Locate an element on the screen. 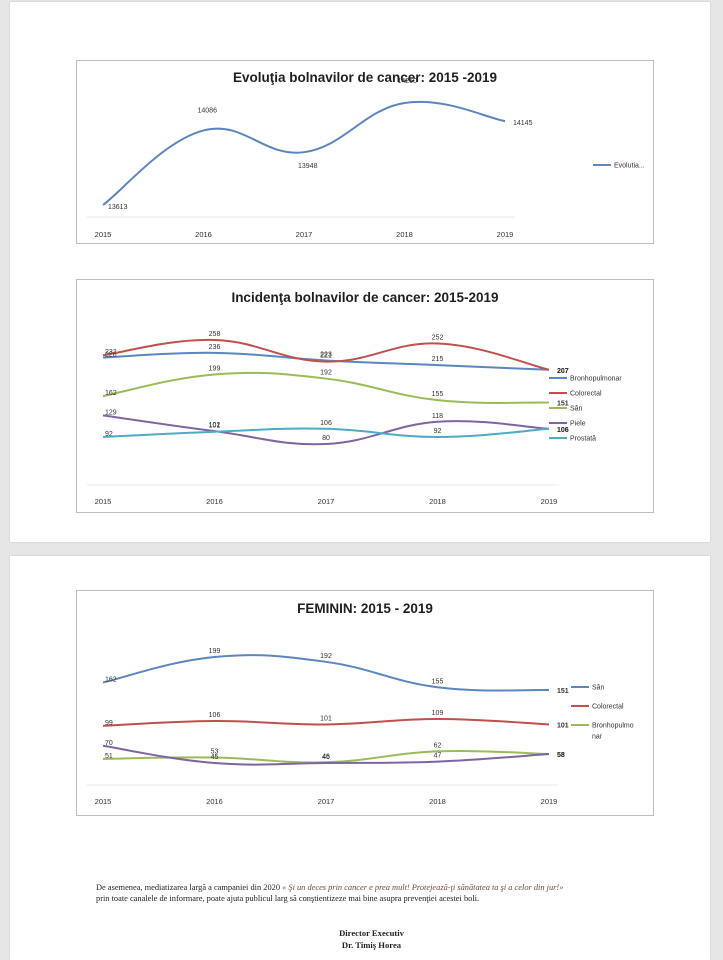  legend-label: Bronhopulmonar is located at coordinates (596, 379).